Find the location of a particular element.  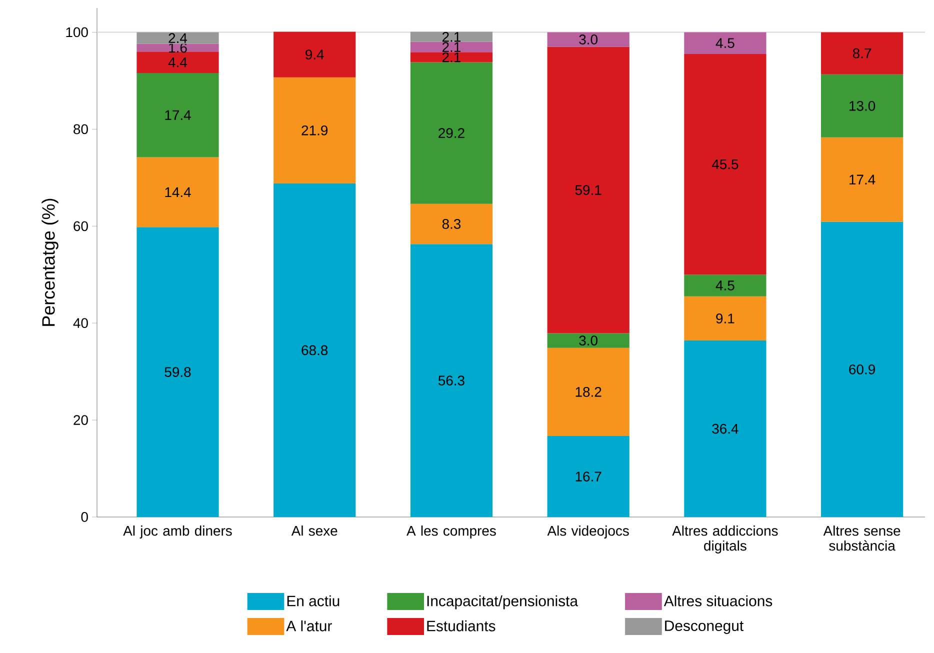

x-tick-label: Al sexe is located at coordinates (314, 531).